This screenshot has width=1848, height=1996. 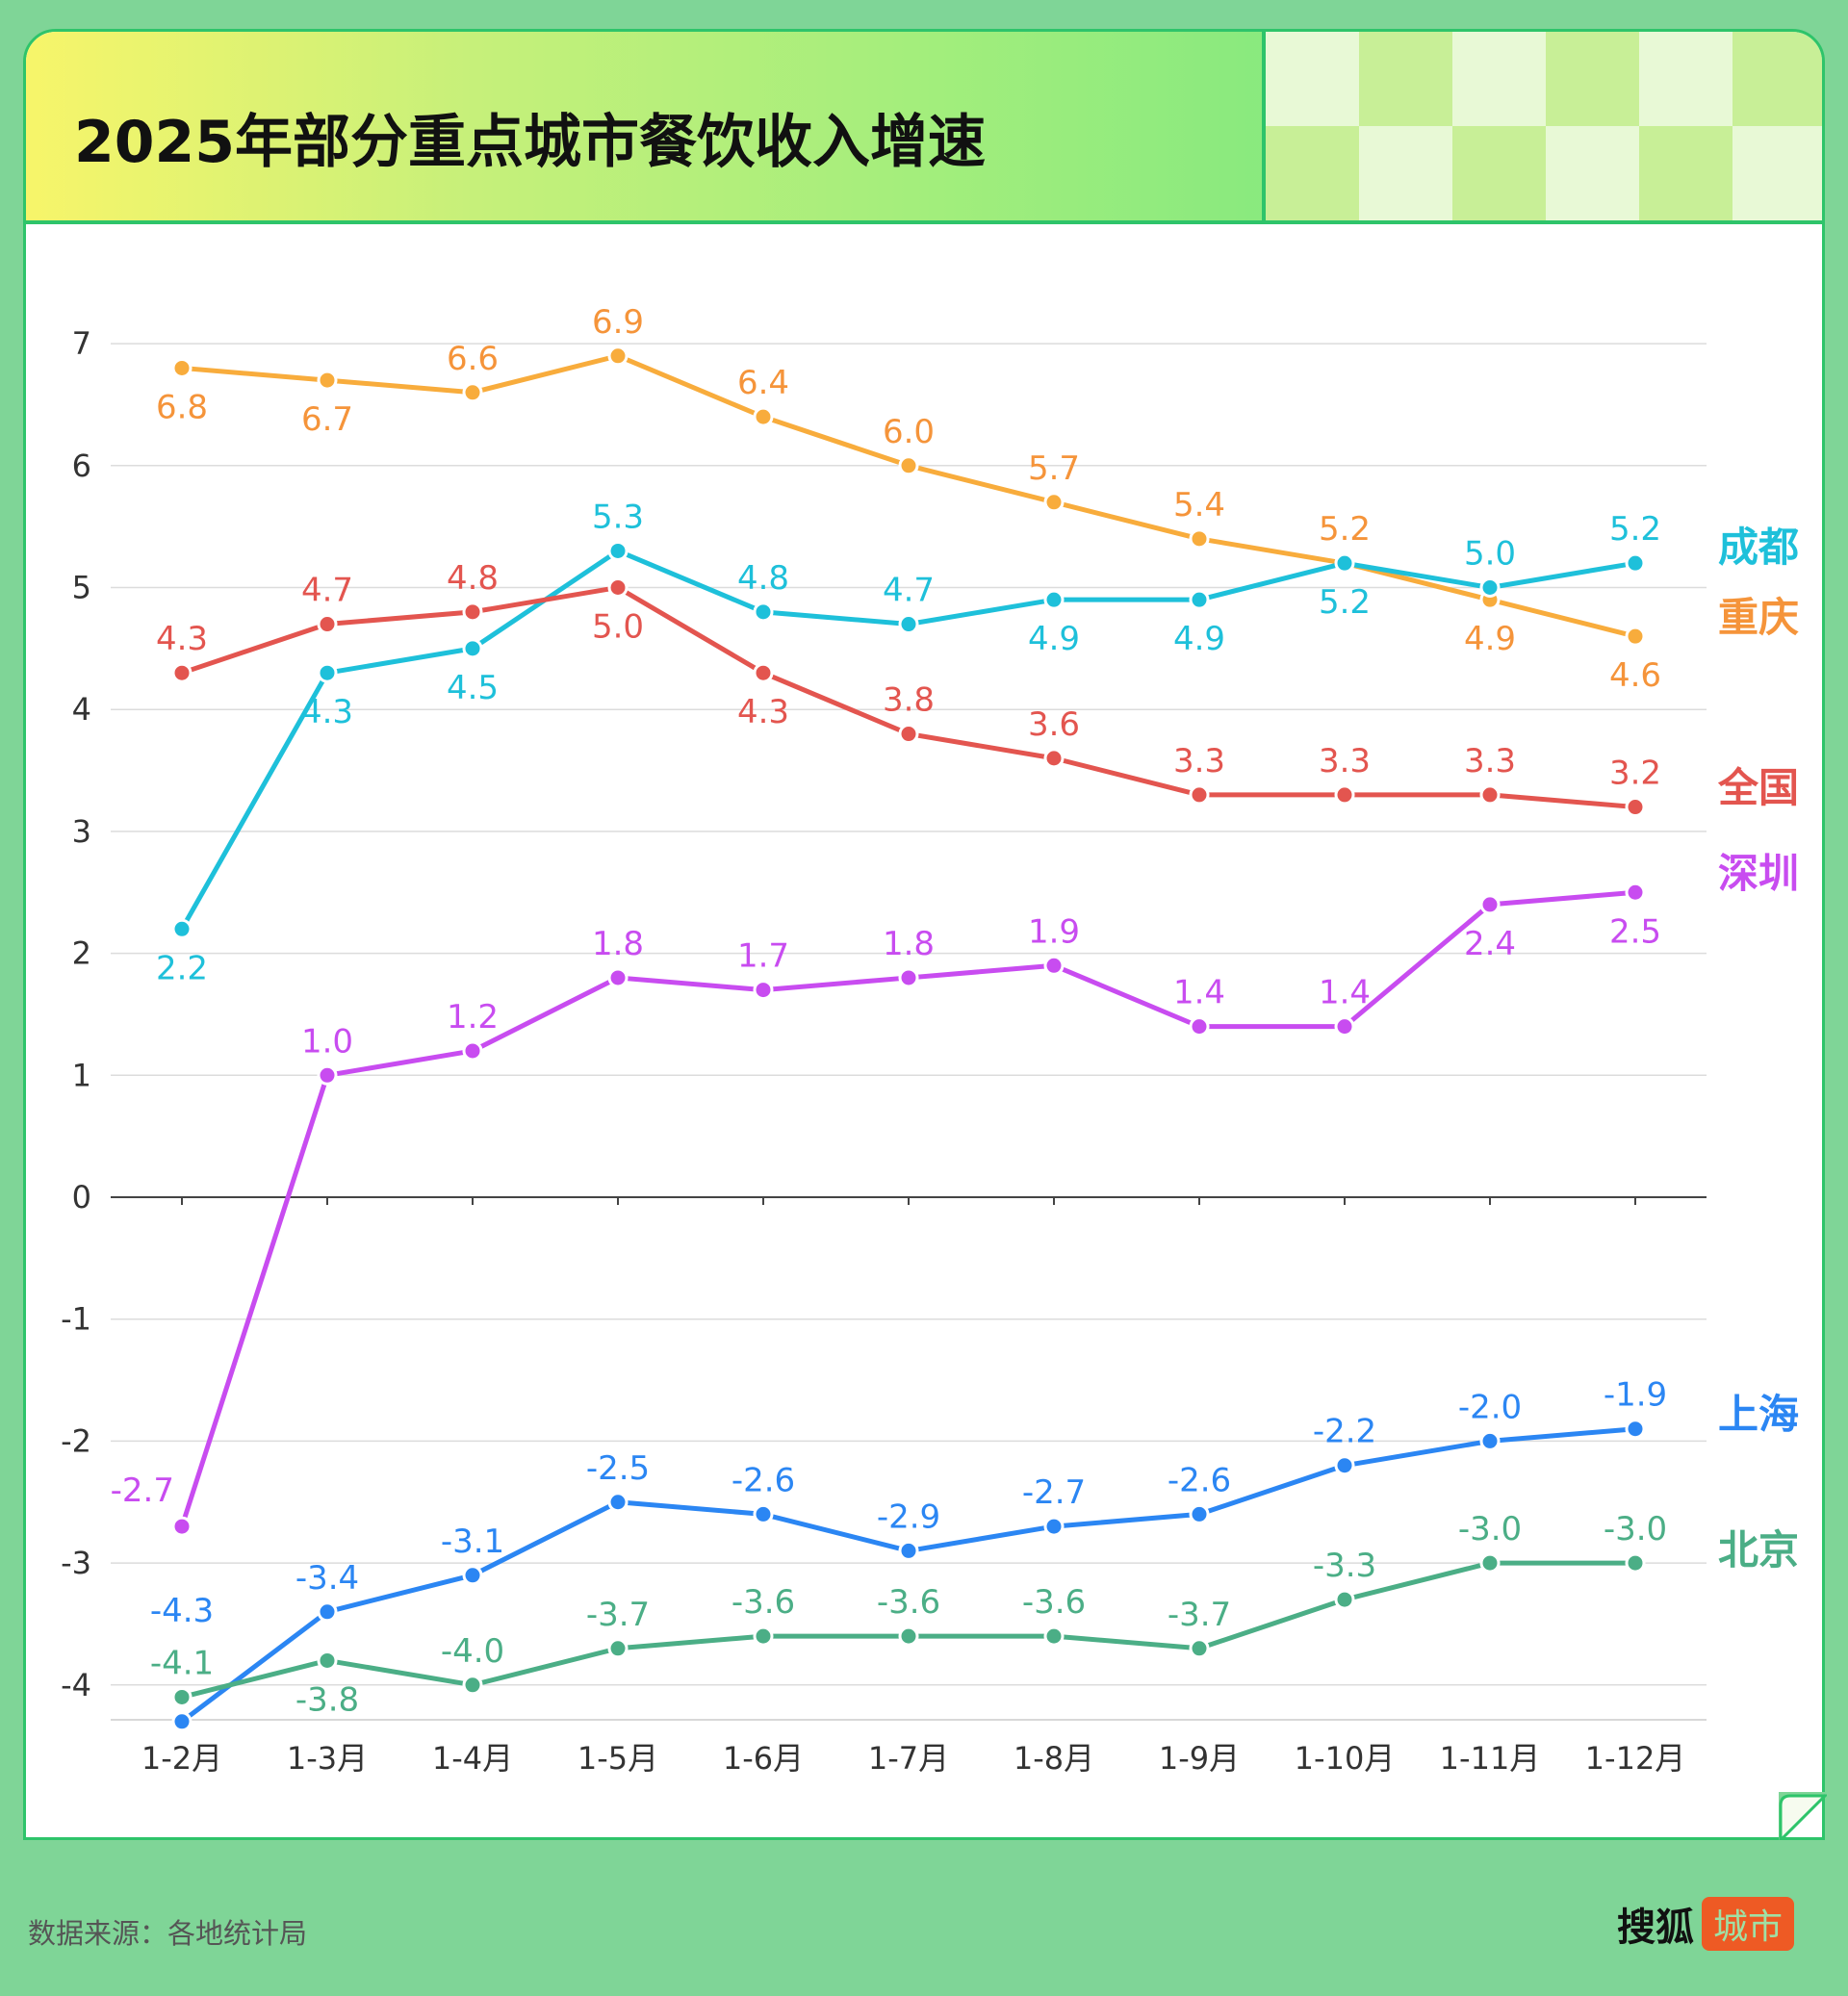 I want to click on data-label: -3.1, so click(x=472, y=1542).